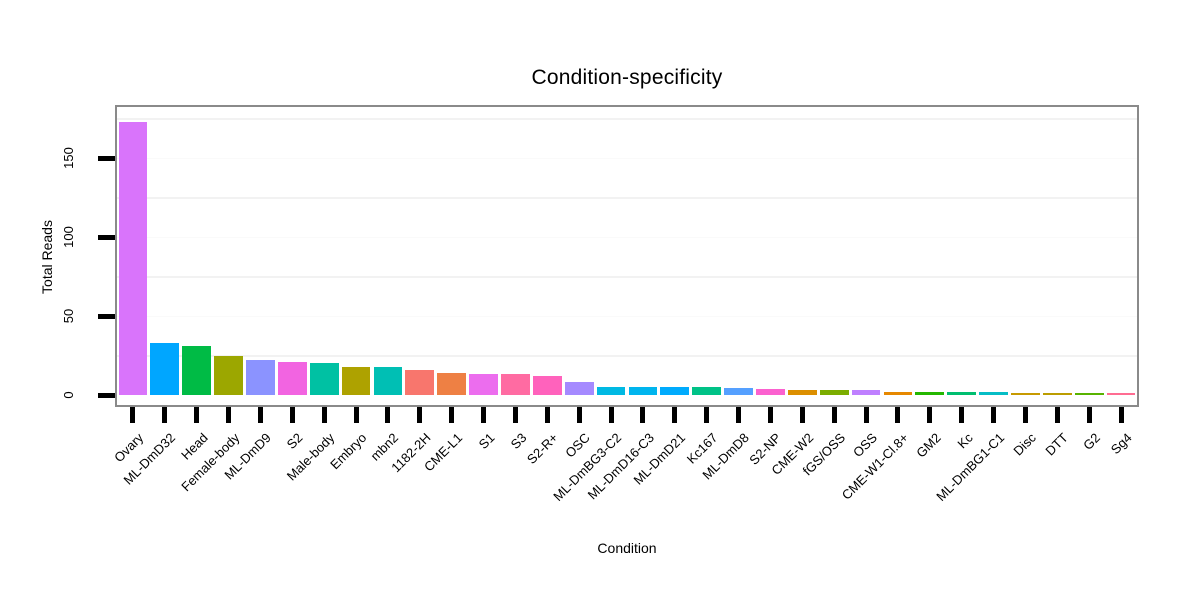 This screenshot has width=1200, height=600. What do you see at coordinates (292, 378) in the screenshot?
I see `bar-S2` at bounding box center [292, 378].